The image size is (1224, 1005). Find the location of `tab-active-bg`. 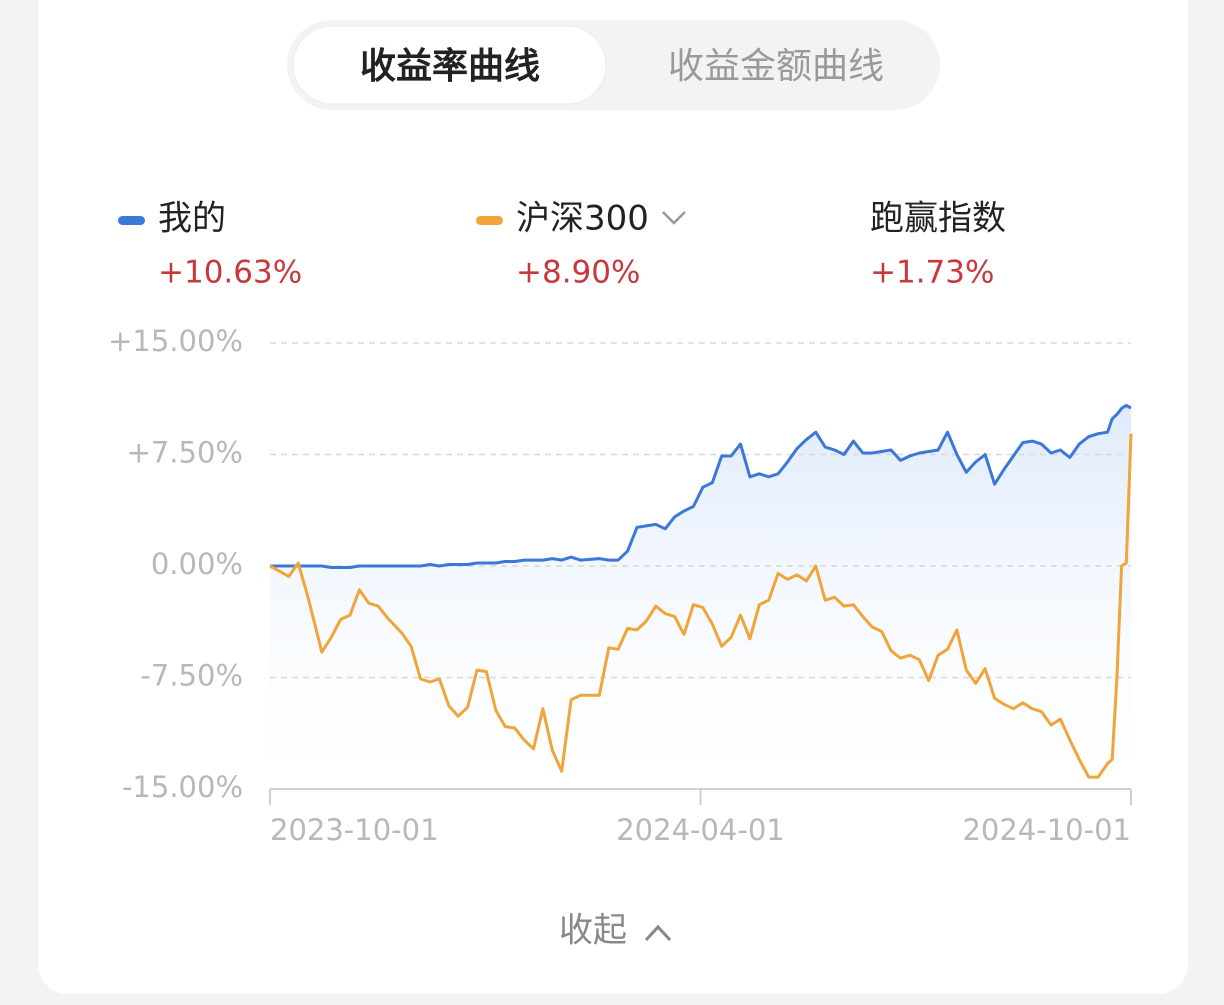

tab-active-bg is located at coordinates (449, 65).